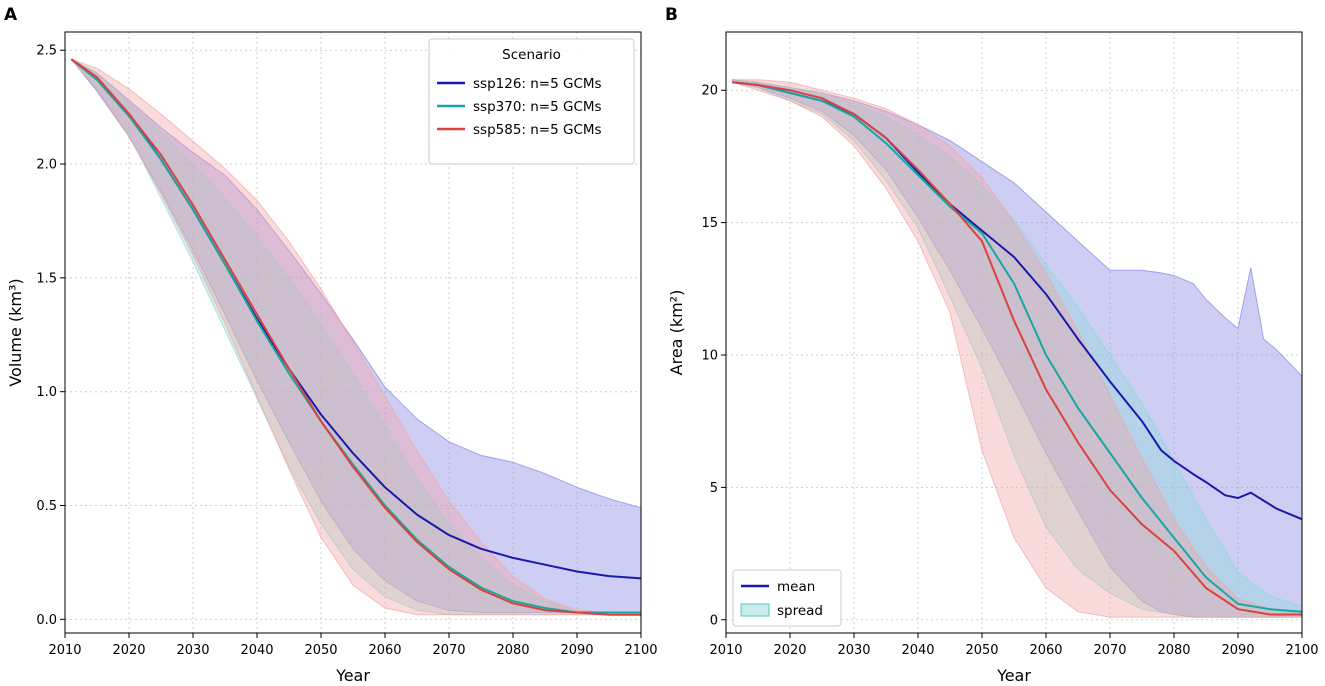 The height and width of the screenshot is (686, 1325). What do you see at coordinates (671, 15) in the screenshot?
I see `panel-b-label: B` at bounding box center [671, 15].